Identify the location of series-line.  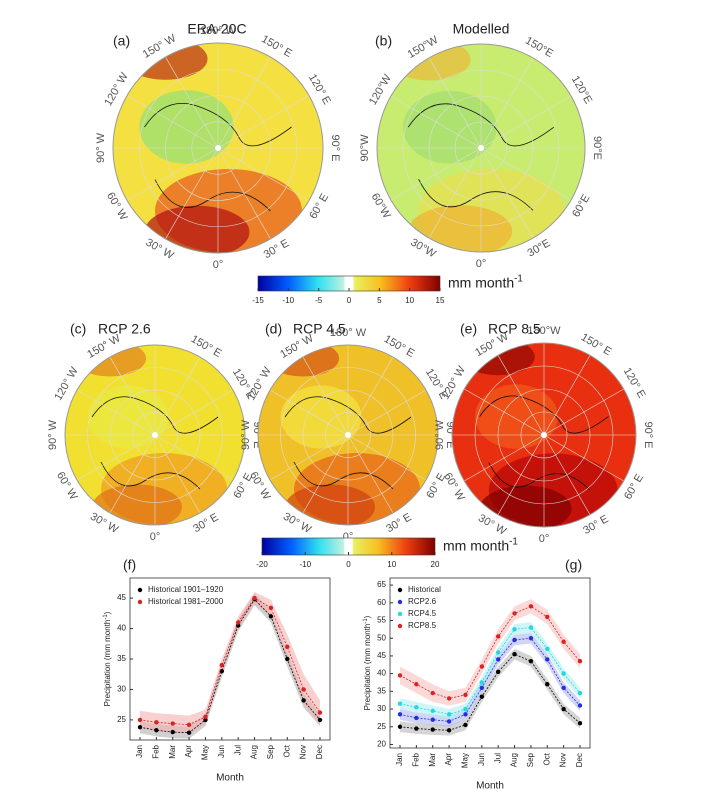
(230, 666).